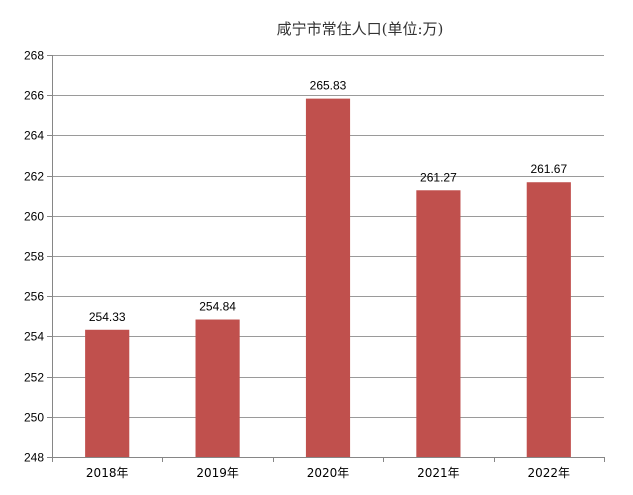 The width and height of the screenshot is (633, 495). What do you see at coordinates (34, 297) in the screenshot?
I see `y-tick-label: 256` at bounding box center [34, 297].